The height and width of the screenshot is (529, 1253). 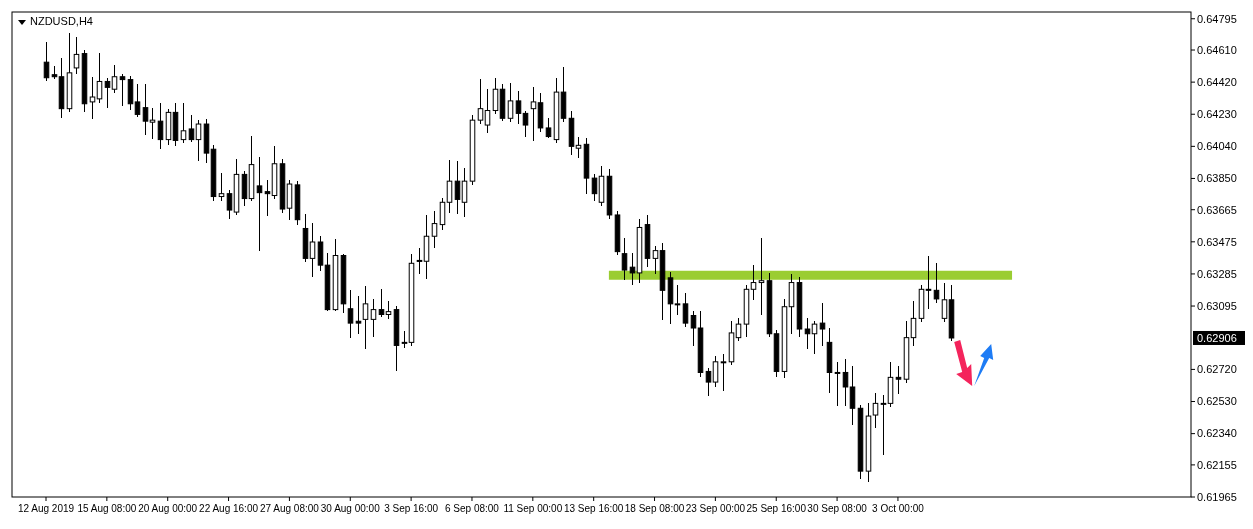 I want to click on y-tick-label: 0.63285, so click(x=1217, y=273).